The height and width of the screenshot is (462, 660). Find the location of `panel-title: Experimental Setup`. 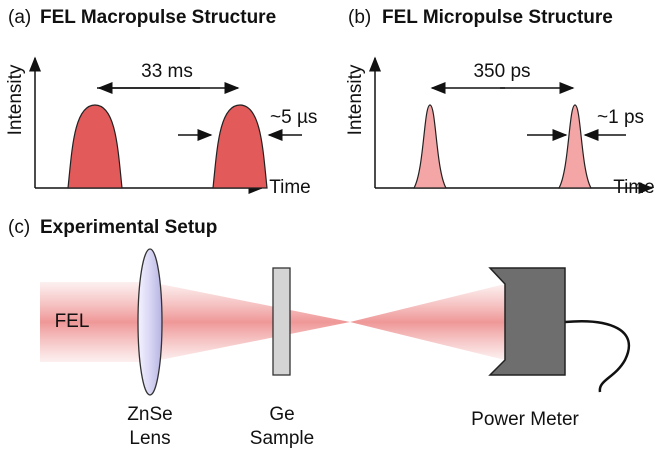

panel-title: Experimental Setup is located at coordinates (128, 227).